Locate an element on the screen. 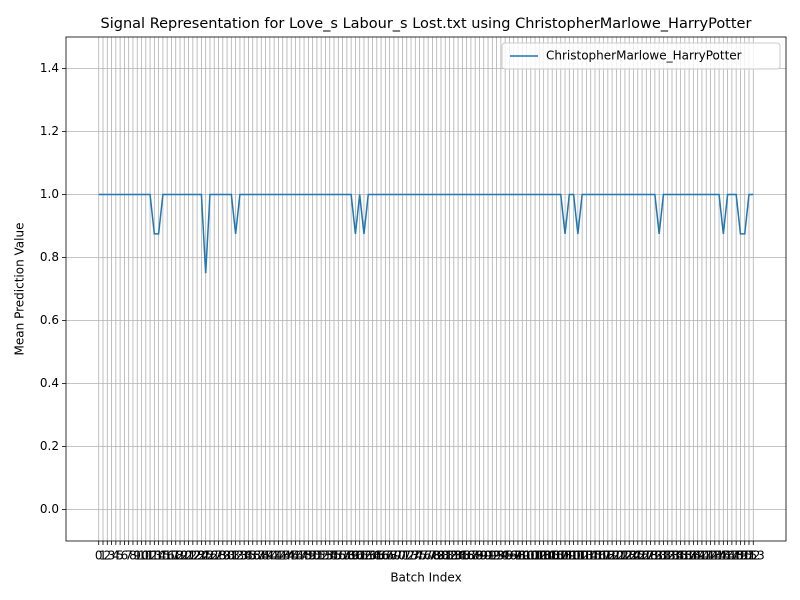 The height and width of the screenshot is (600, 800). y-tick-label: 0.6 is located at coordinates (49, 320).